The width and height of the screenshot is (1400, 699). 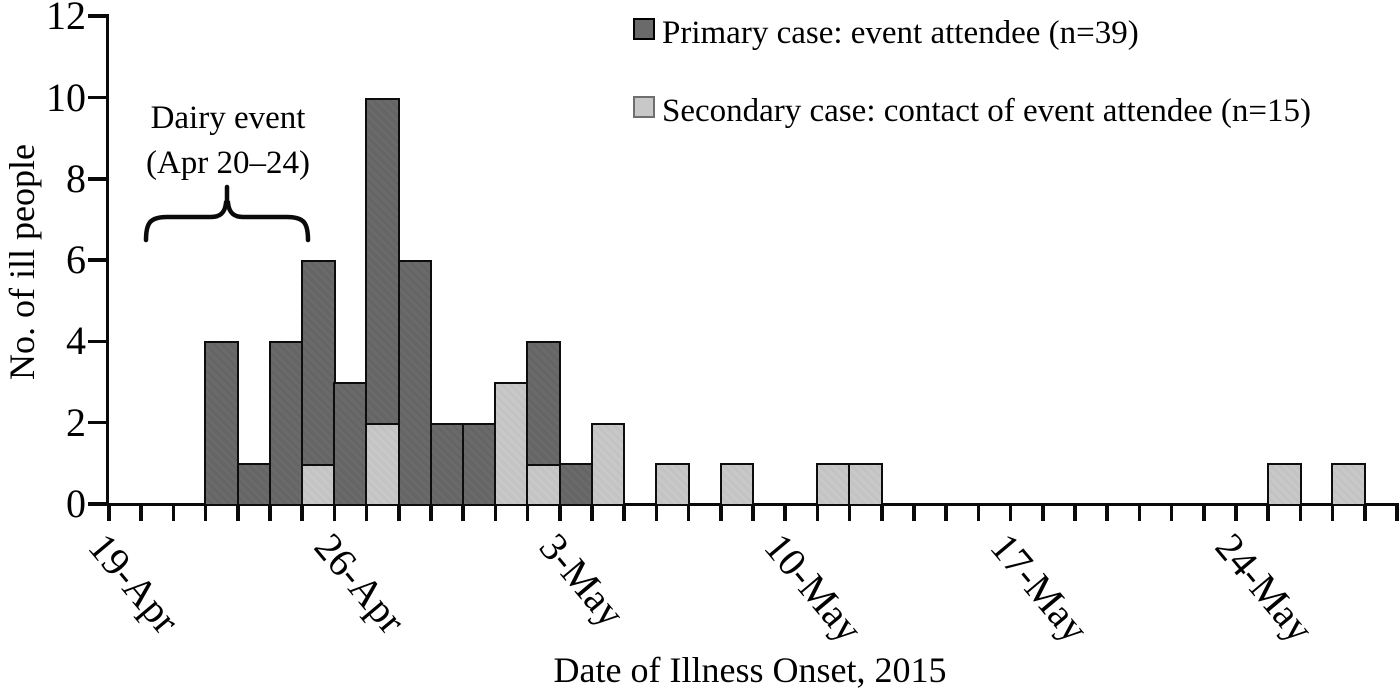 What do you see at coordinates (228, 163) in the screenshot?
I see `dairy-event-annotation-line2: (Apr 20–24)` at bounding box center [228, 163].